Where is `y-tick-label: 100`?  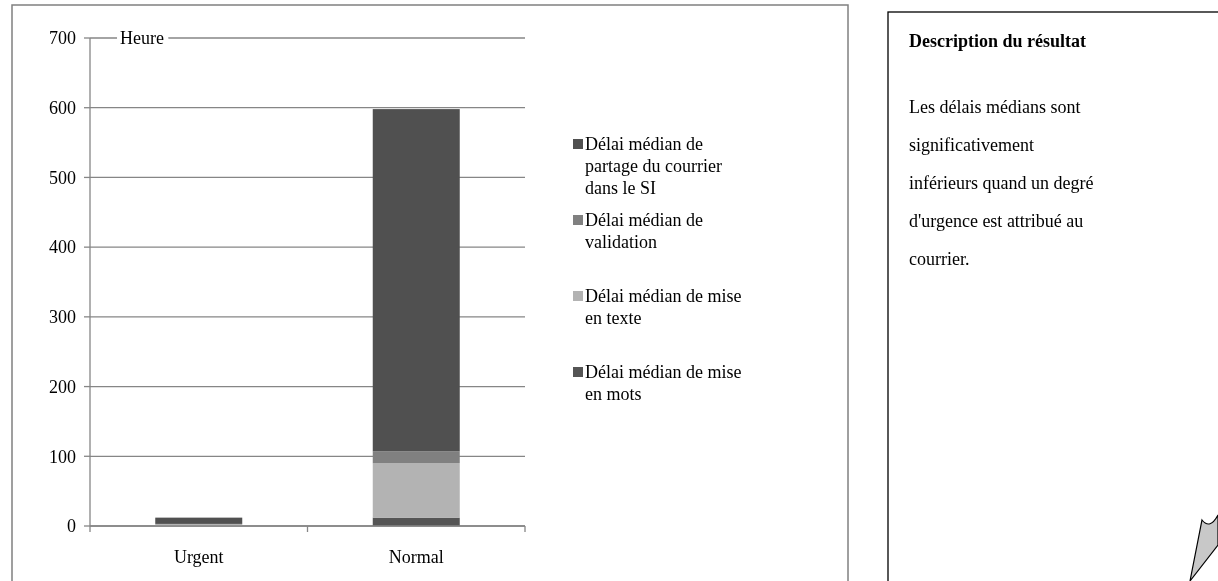 y-tick-label: 100 is located at coordinates (62, 456).